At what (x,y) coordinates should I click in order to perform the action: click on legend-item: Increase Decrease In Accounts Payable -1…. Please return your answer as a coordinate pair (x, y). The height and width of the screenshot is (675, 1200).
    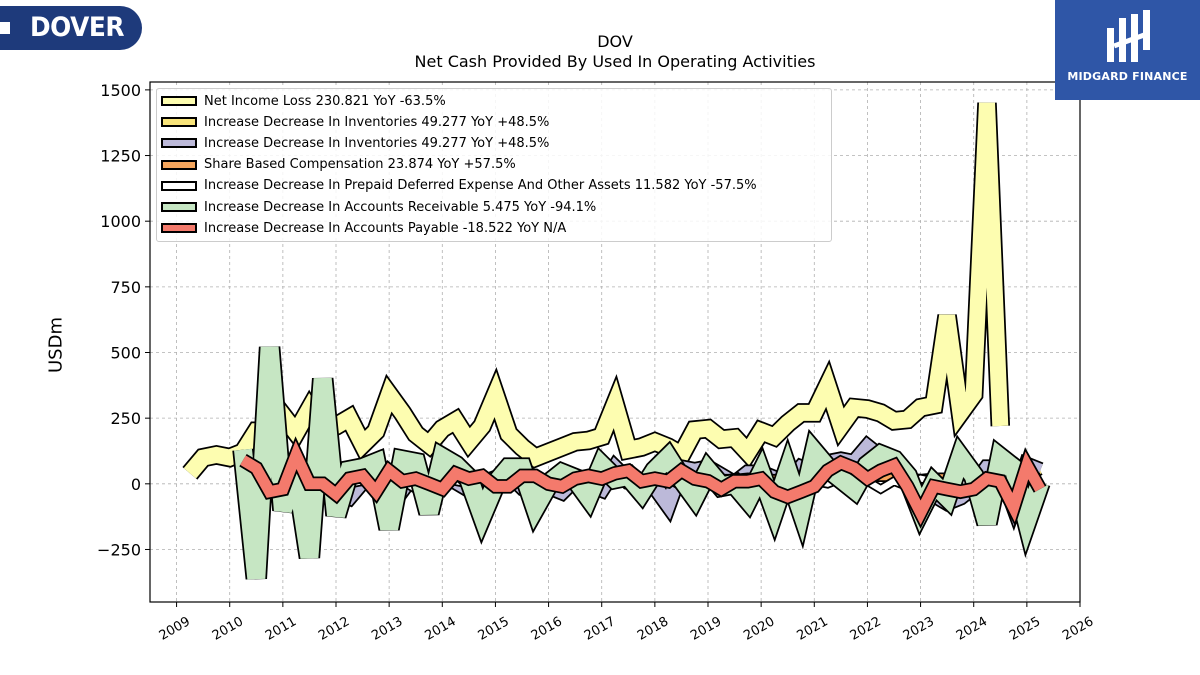
    Looking at the image, I should click on (363, 228).